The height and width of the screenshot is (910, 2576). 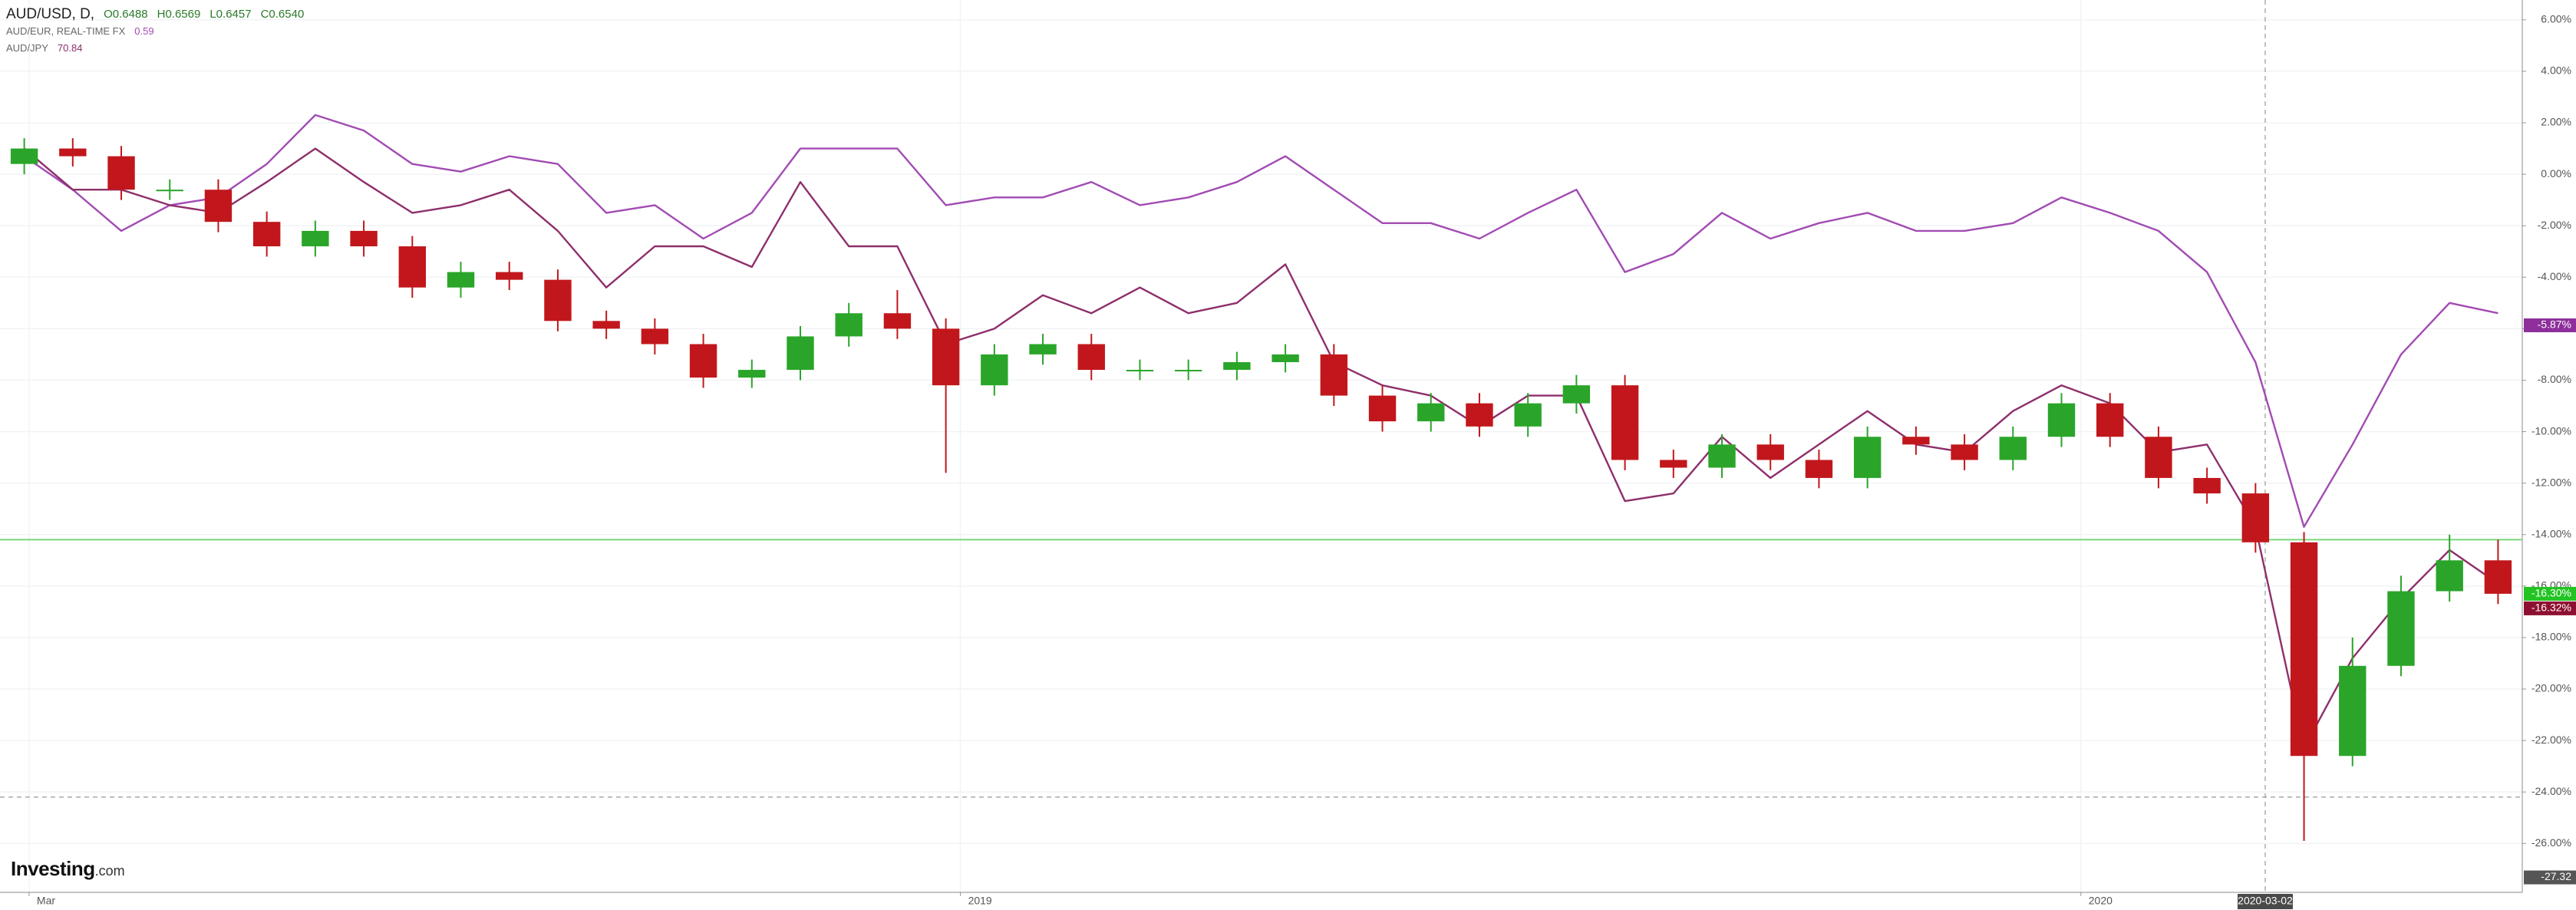 I want to click on x-tick-label: 2020, so click(x=2101, y=901).